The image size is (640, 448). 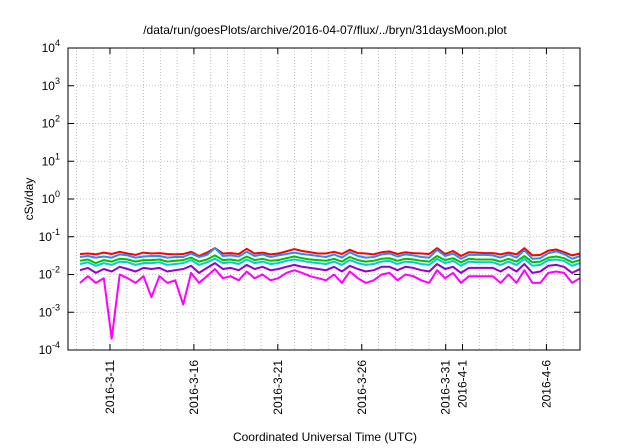 What do you see at coordinates (51, 197) in the screenshot?
I see `y-tick-label: 10⁰` at bounding box center [51, 197].